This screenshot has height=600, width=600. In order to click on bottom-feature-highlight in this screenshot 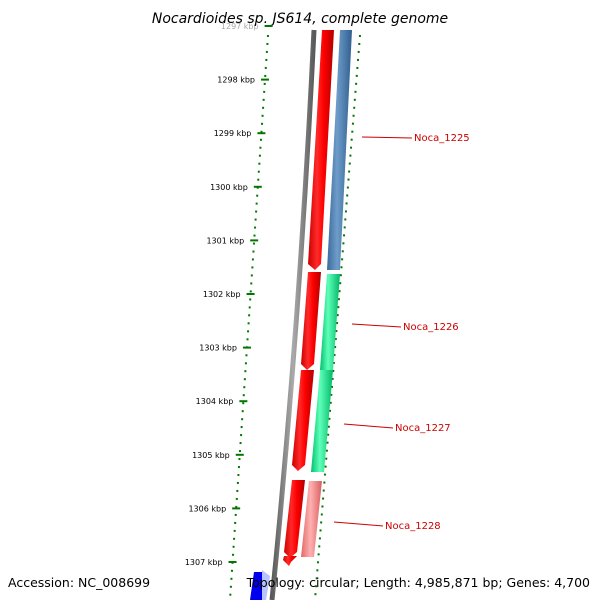, I will do `click(266, 585)`.